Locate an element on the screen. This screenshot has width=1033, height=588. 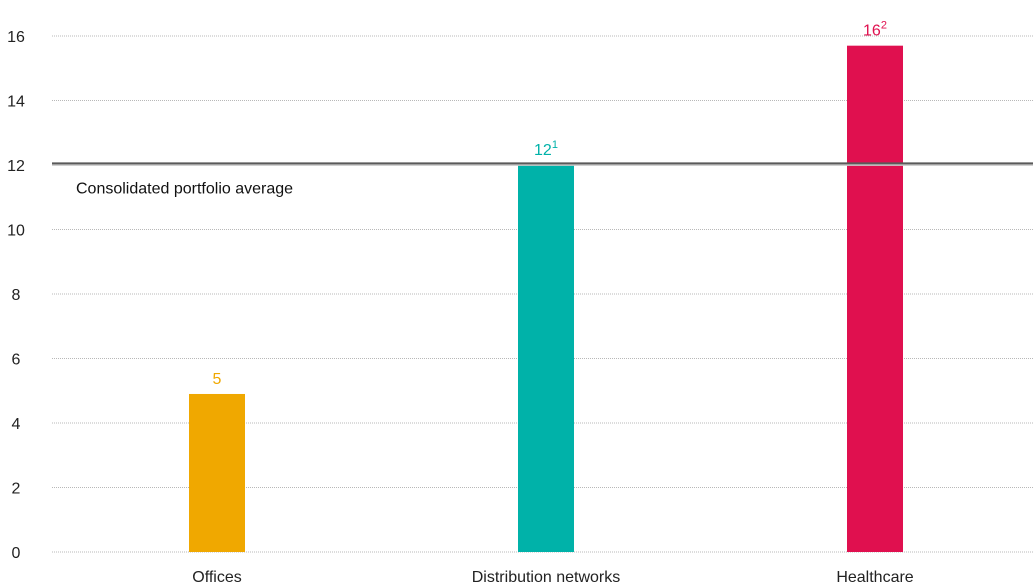
reference-line-group: Consolidated portfolio average is located at coordinates (542, 179).